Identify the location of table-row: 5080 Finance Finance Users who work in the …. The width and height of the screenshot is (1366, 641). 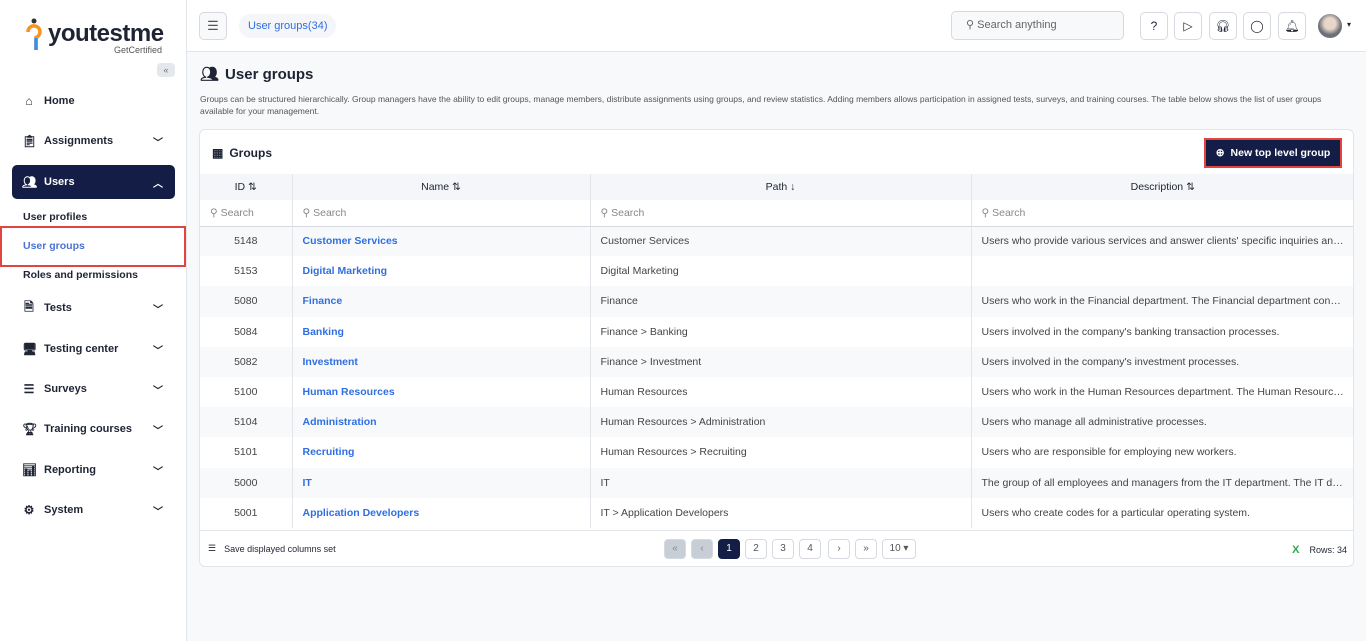
(776, 301).